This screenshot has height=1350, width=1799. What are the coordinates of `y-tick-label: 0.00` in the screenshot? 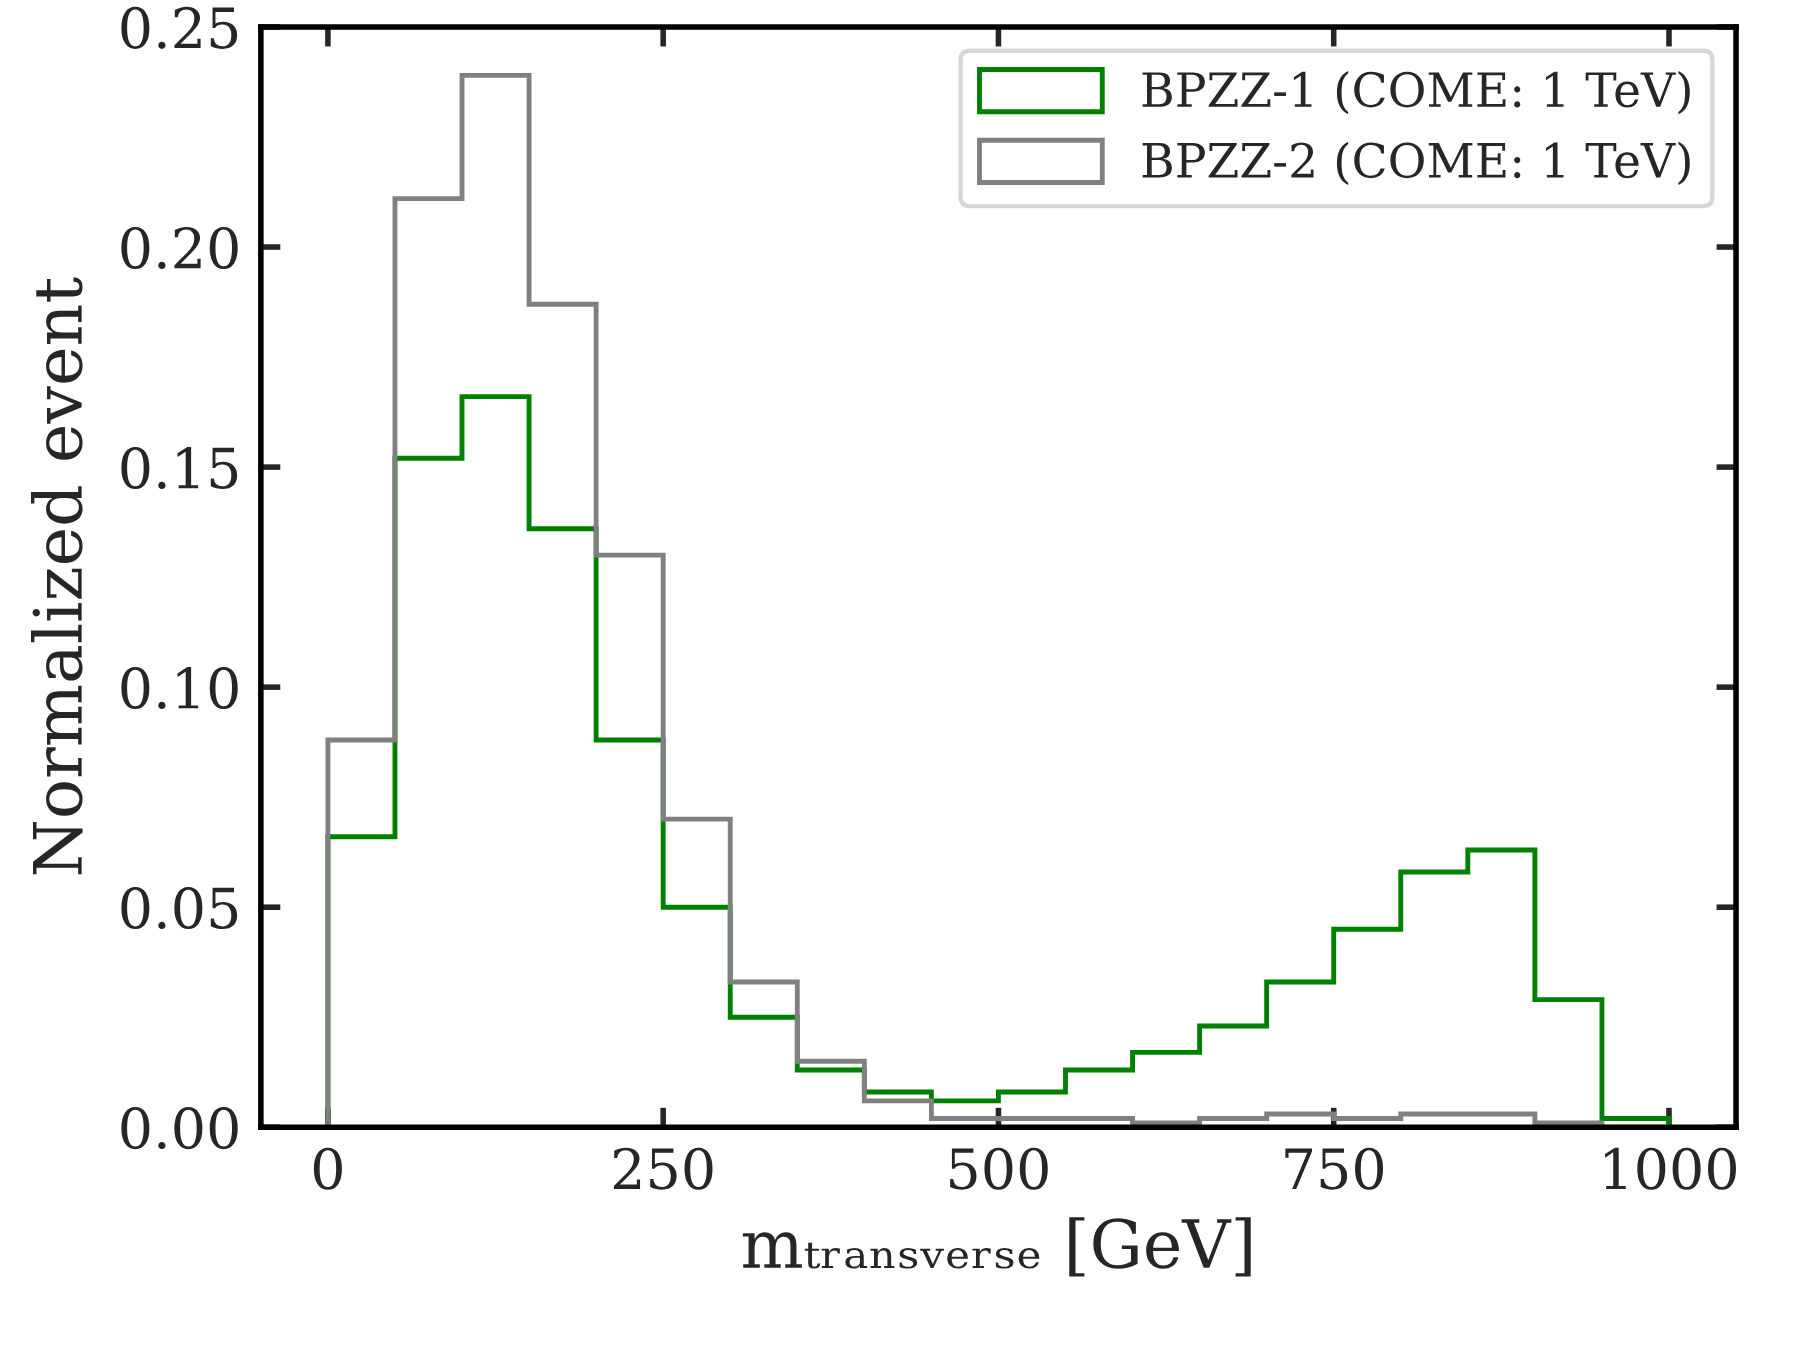 It's located at (179, 1128).